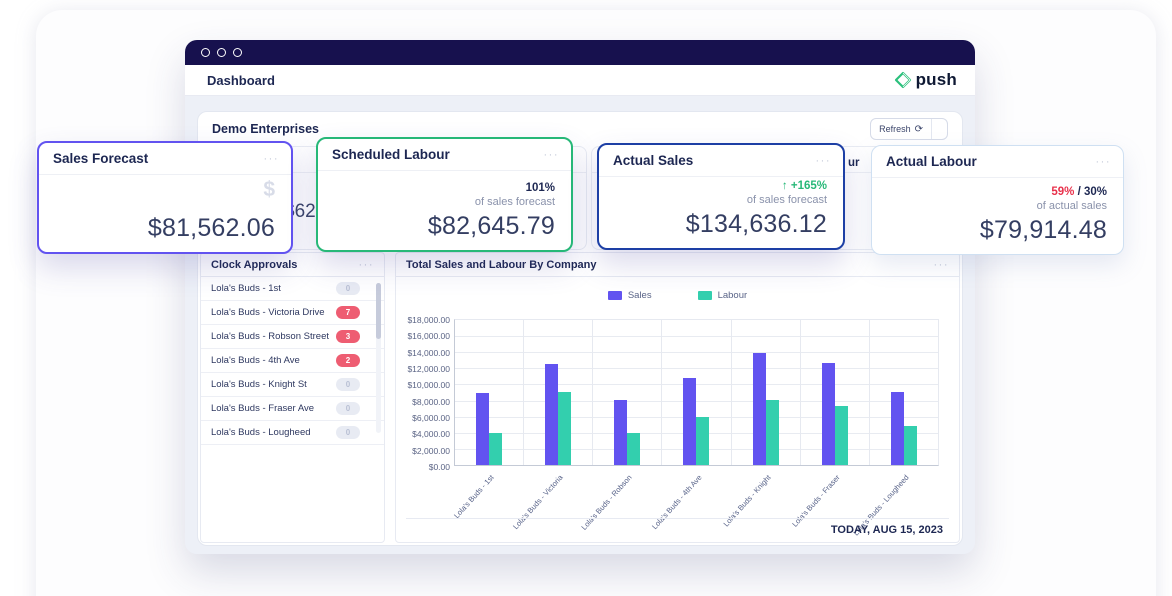 Image resolution: width=1172 pixels, height=596 pixels. What do you see at coordinates (931, 161) in the screenshot?
I see `kpi-card-title: Actual Labour` at bounding box center [931, 161].